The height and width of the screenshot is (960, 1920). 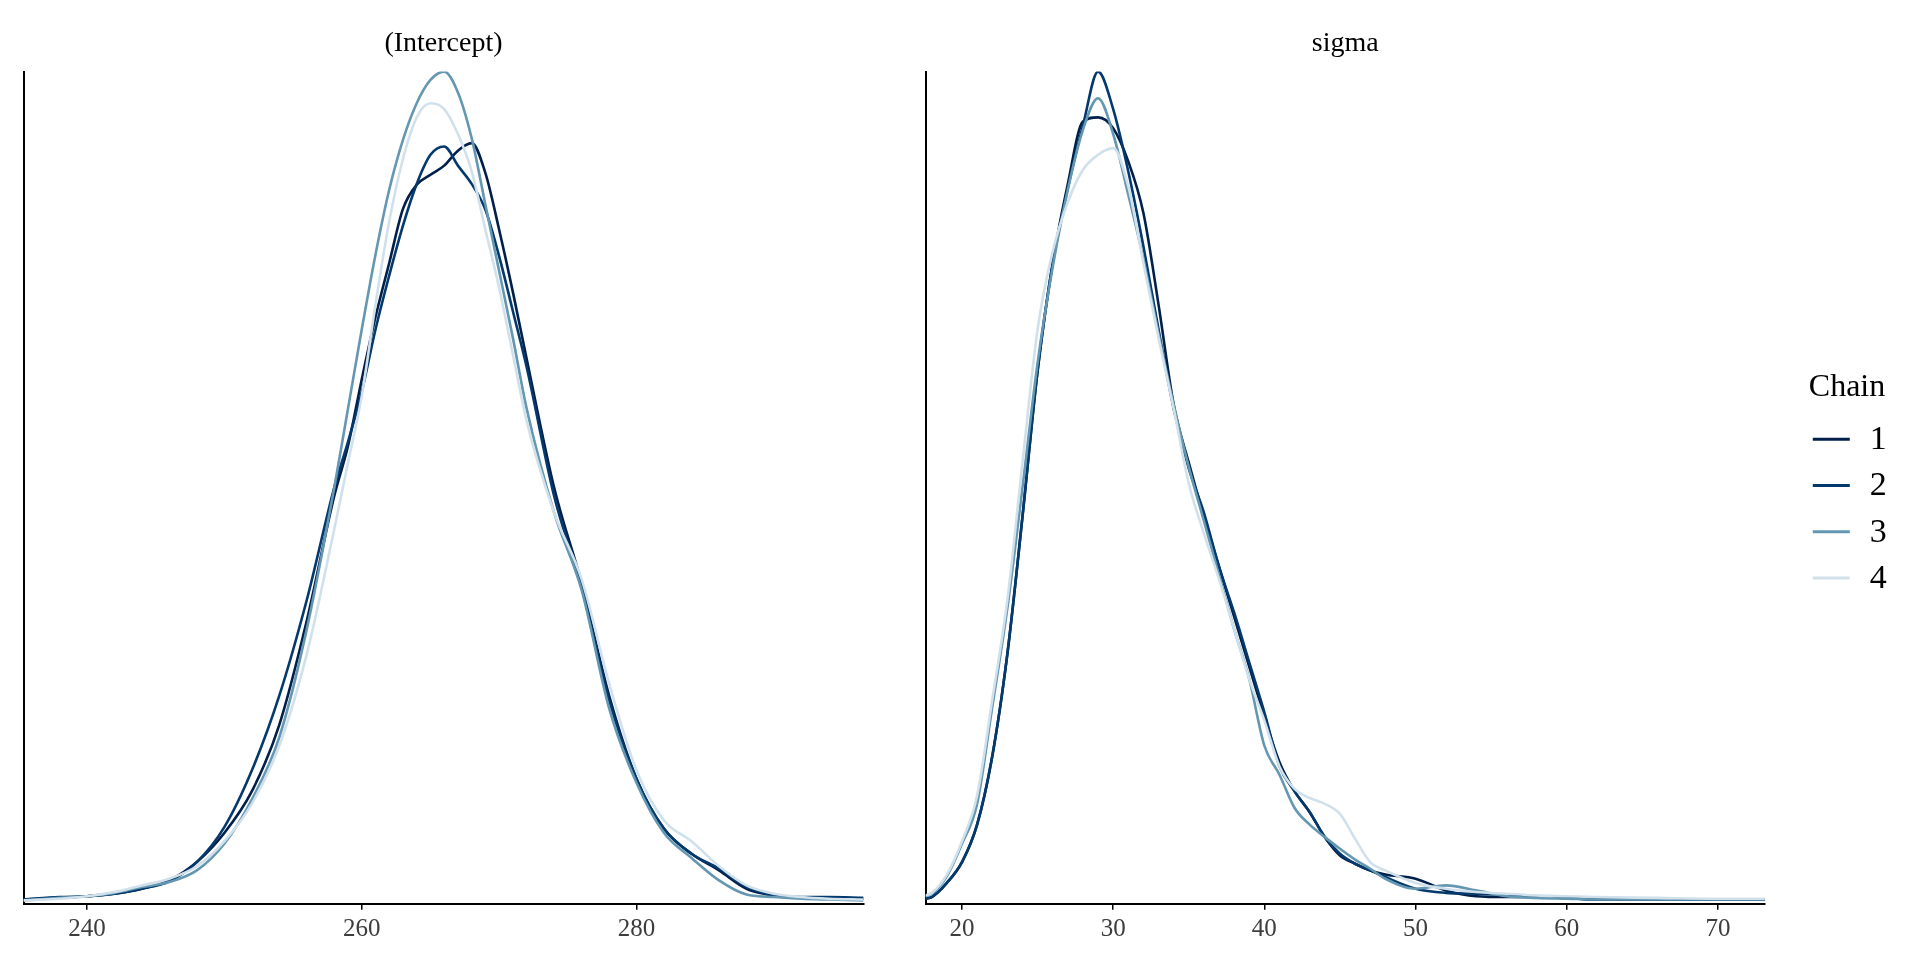 I want to click on x-tick-label: 50, so click(x=1415, y=928).